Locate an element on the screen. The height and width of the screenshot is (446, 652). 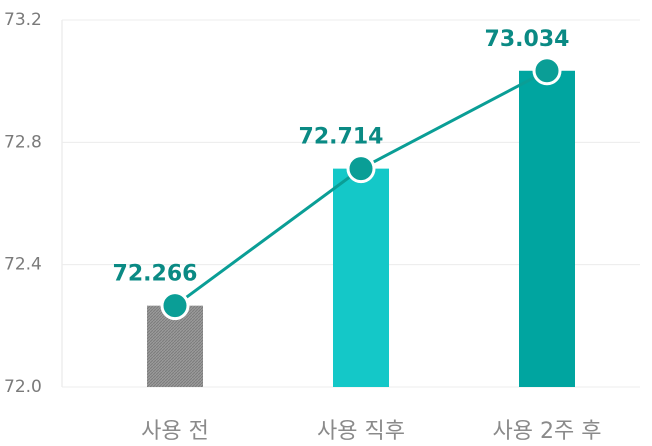
y-tick-label: 72.8 is located at coordinates (23, 142).